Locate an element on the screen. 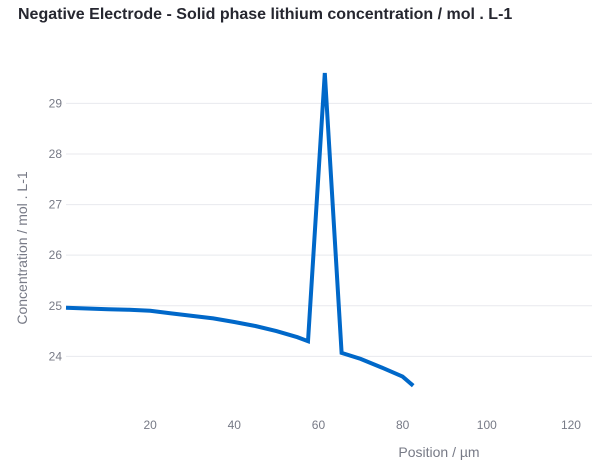 This screenshot has height=466, width=597. x-tick-label: 120 is located at coordinates (571, 425).